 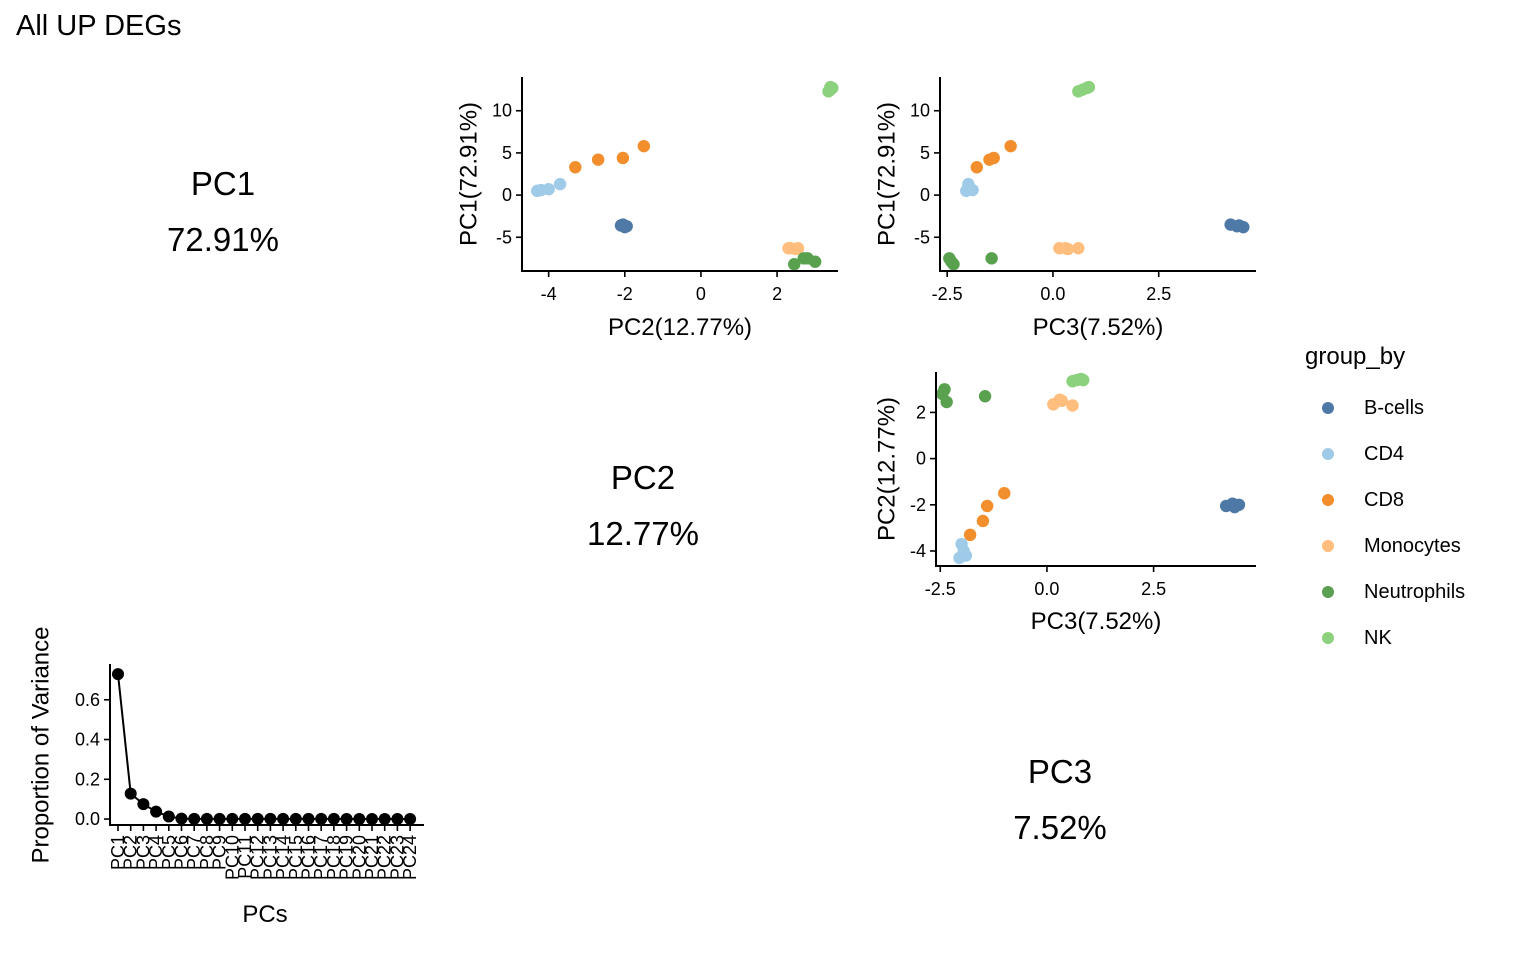 What do you see at coordinates (918, 551) in the screenshot?
I see `y-tick-label: -4` at bounding box center [918, 551].